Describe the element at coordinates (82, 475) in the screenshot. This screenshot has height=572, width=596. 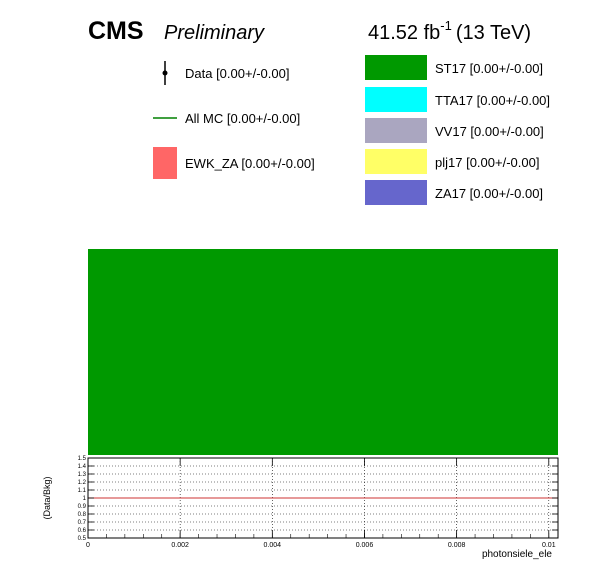
I see `ratio-y-tick-label: 1.3` at that location.